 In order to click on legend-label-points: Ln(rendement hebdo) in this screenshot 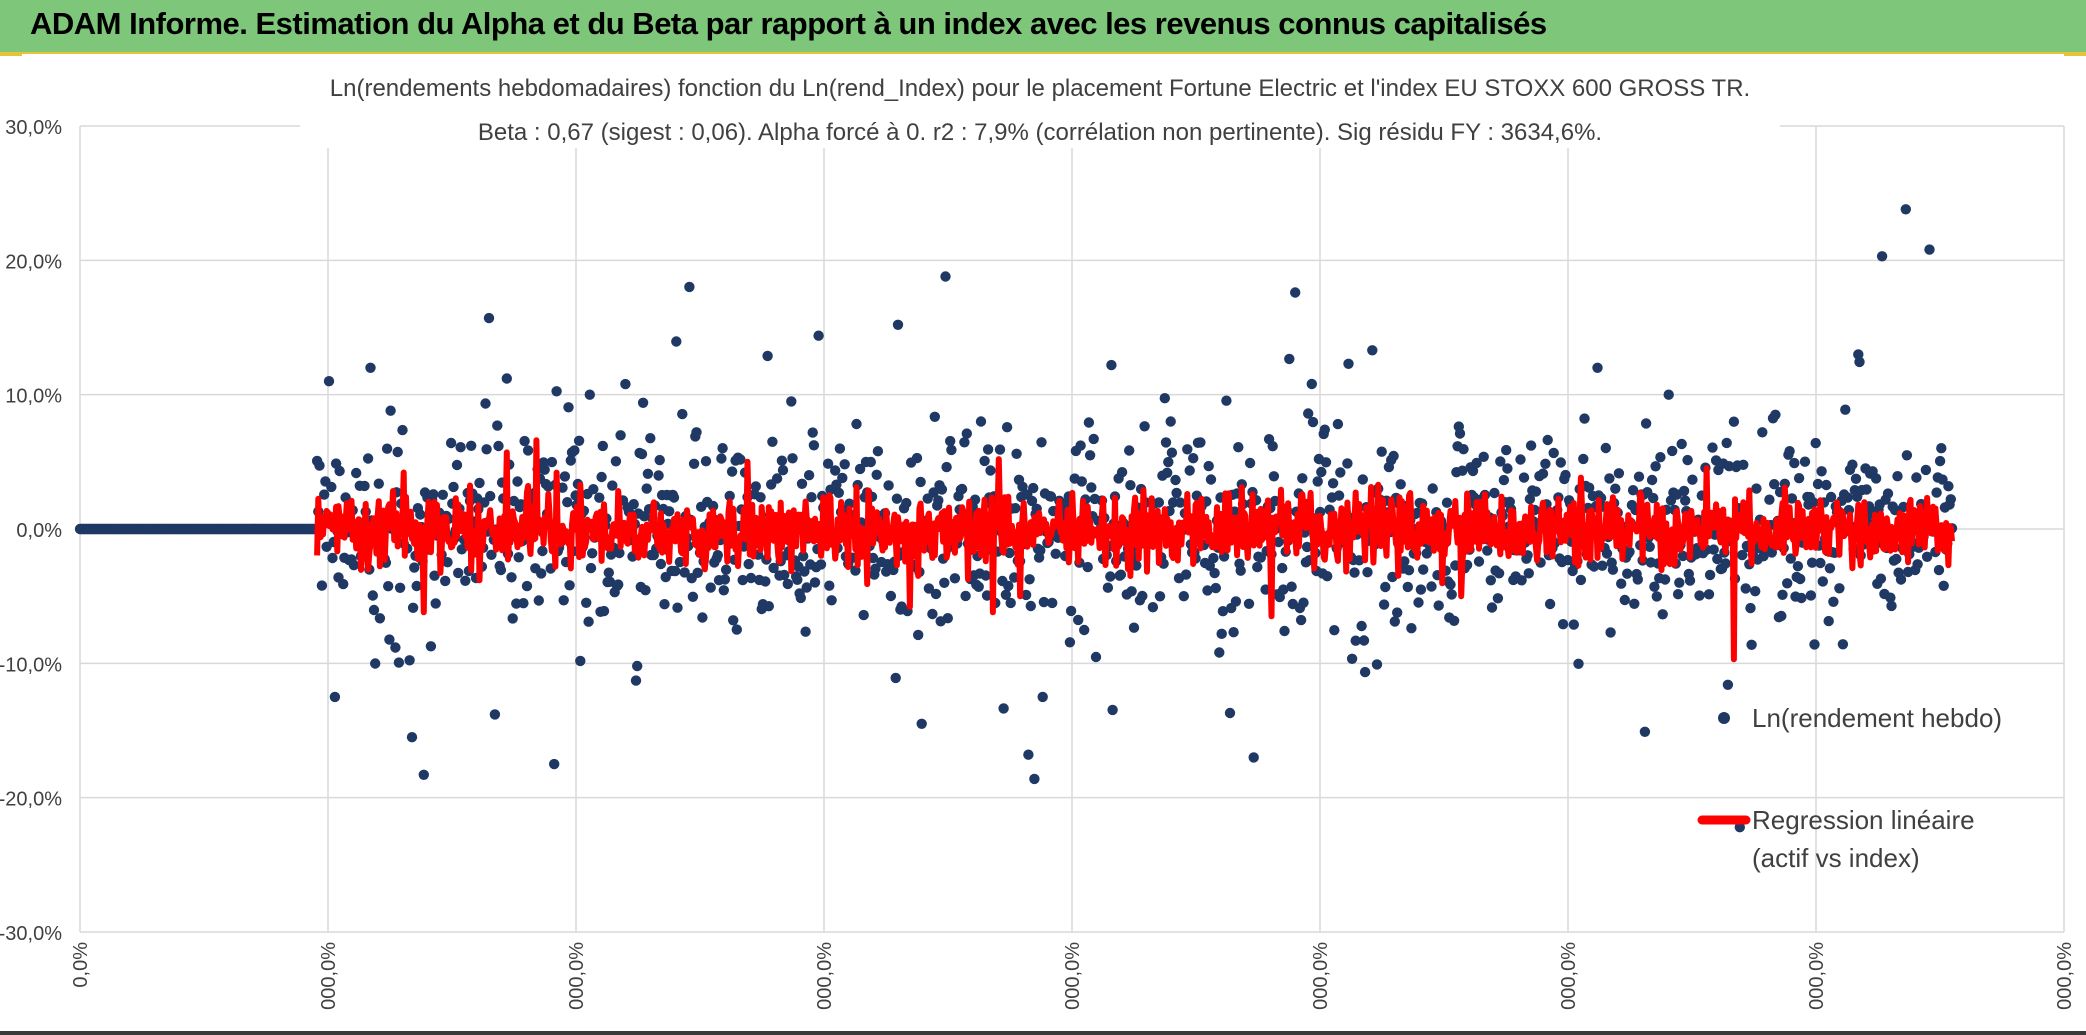, I will do `click(1877, 718)`.